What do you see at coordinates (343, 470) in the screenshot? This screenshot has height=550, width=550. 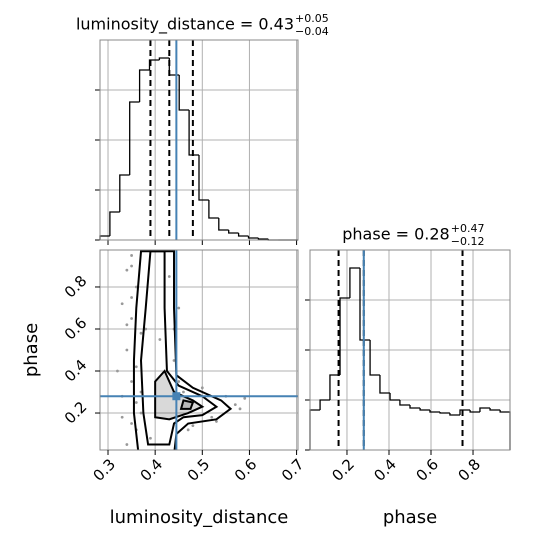 I see `x-tick-label: 0.2` at bounding box center [343, 470].